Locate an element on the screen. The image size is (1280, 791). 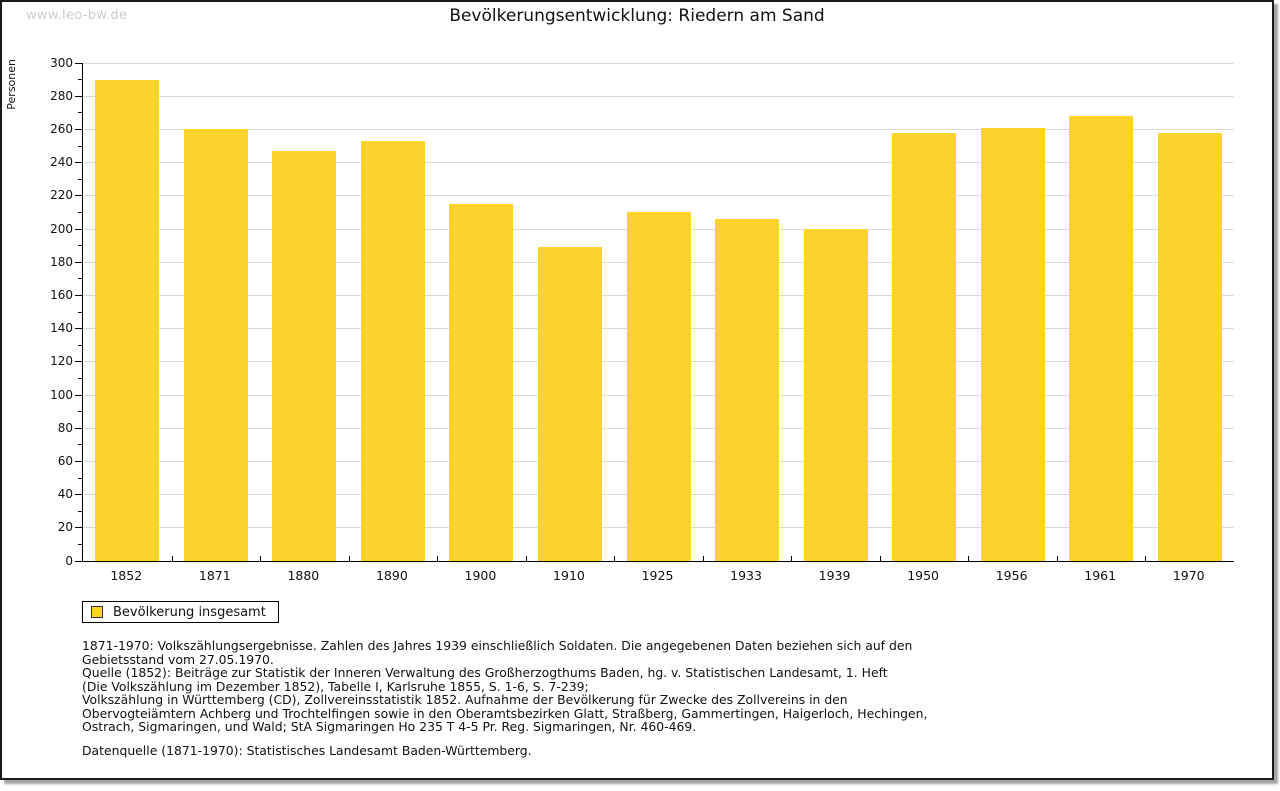
legend-label: Bevölkerung insgesamt is located at coordinates (189, 612).